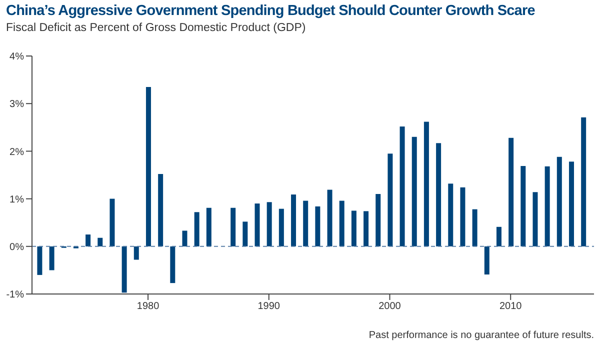 The height and width of the screenshot is (350, 600). Describe the element at coordinates (15, 295) in the screenshot. I see `y-tick-label: -1%` at that location.